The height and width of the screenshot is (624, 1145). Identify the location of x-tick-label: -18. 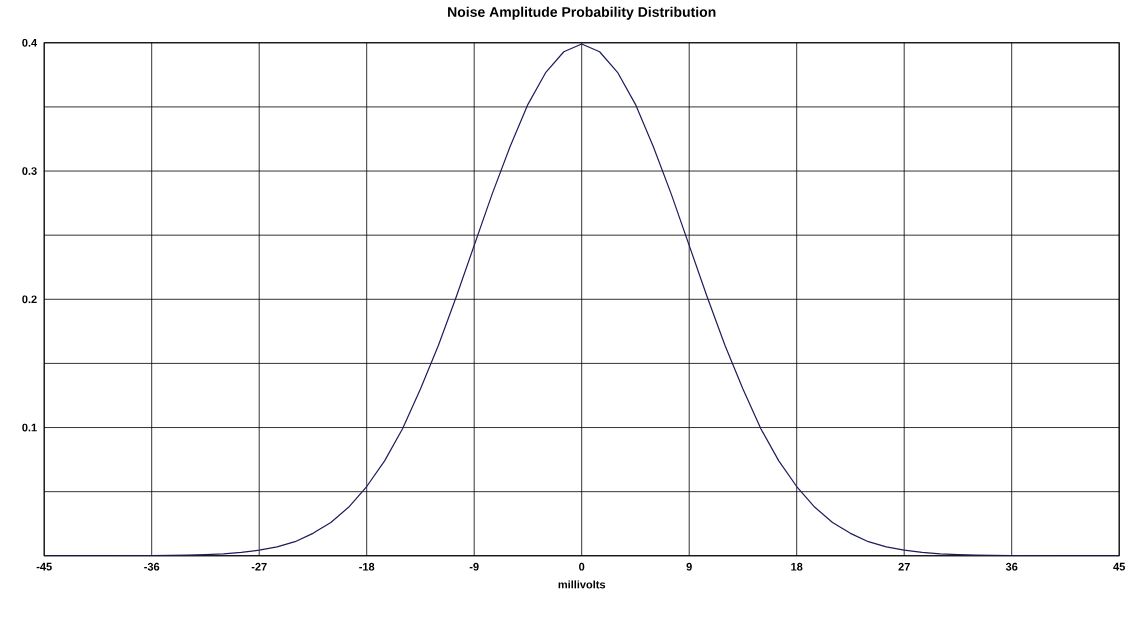
(367, 566).